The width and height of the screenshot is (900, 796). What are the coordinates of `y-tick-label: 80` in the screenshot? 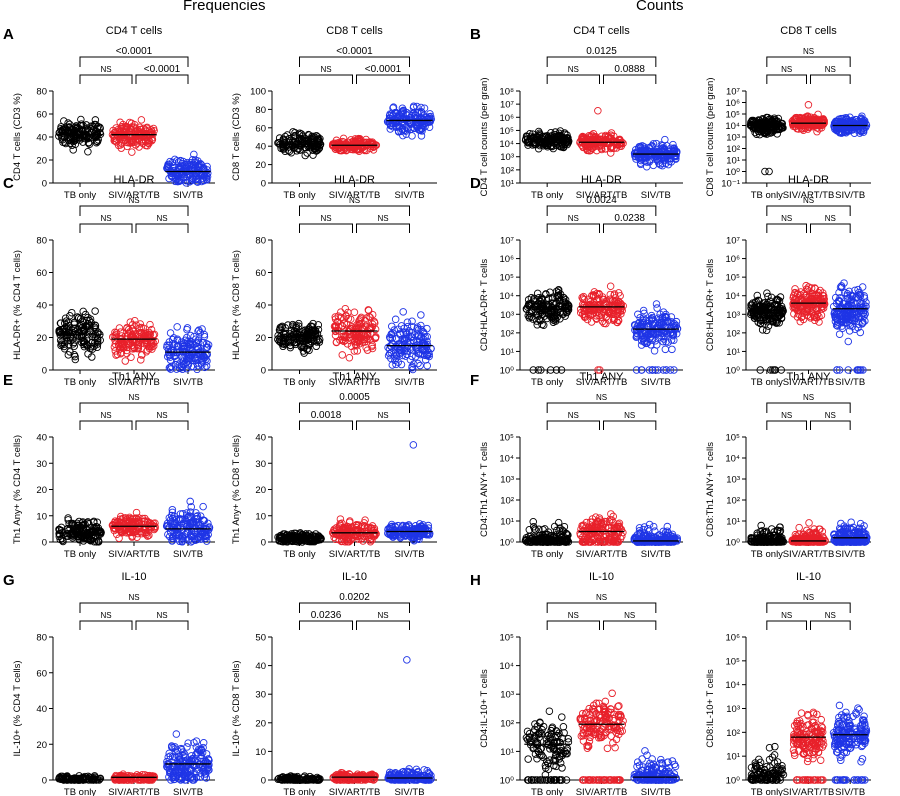 It's located at (41, 92).